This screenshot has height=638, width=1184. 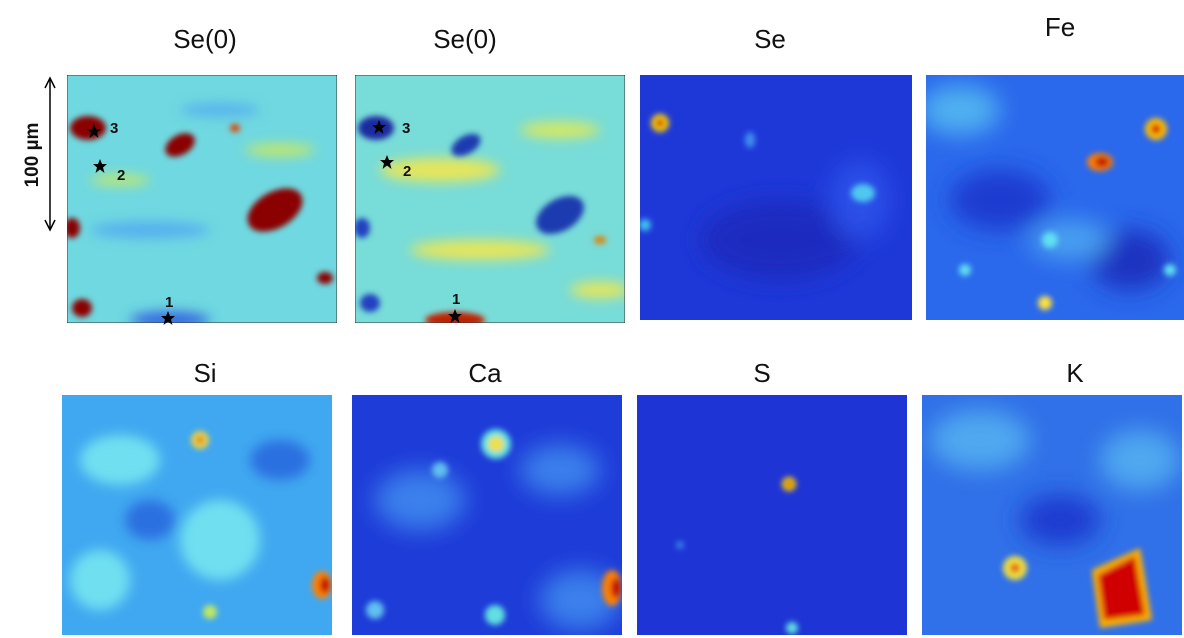 I want to click on scale-label: 100 µm, so click(x=32, y=155).